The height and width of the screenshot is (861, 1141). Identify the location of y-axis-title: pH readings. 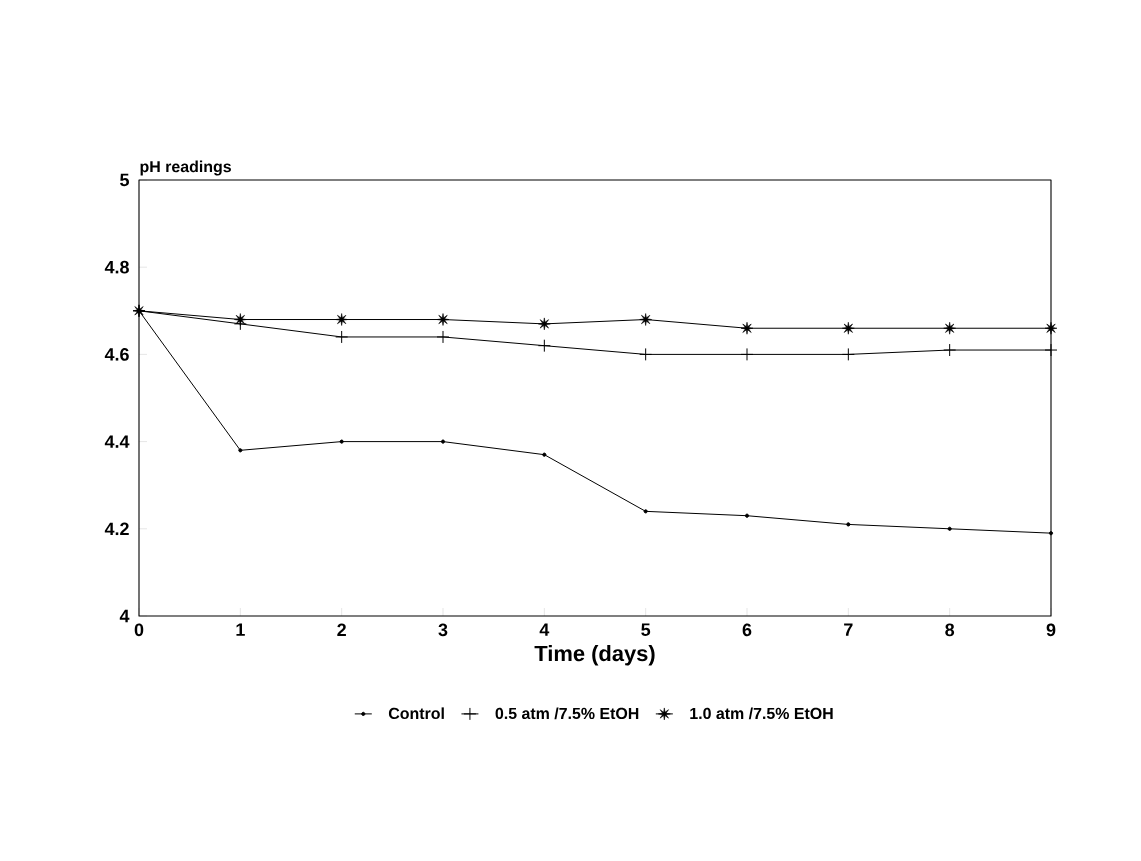
(185, 168).